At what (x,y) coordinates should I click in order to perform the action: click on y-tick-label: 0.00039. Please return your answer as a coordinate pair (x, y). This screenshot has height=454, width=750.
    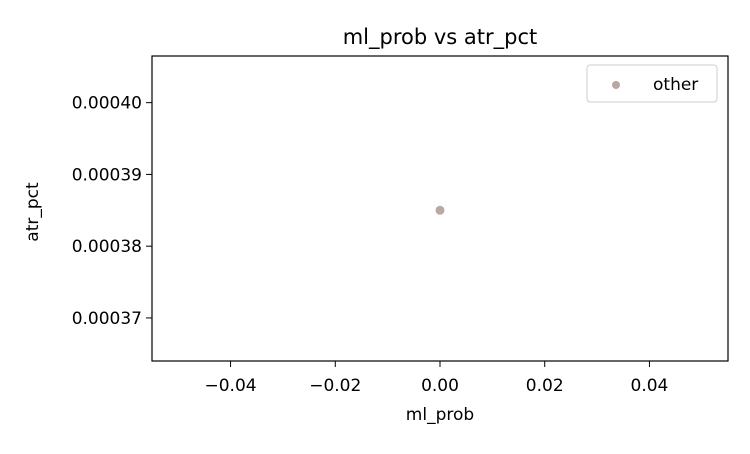
    Looking at the image, I should click on (107, 175).